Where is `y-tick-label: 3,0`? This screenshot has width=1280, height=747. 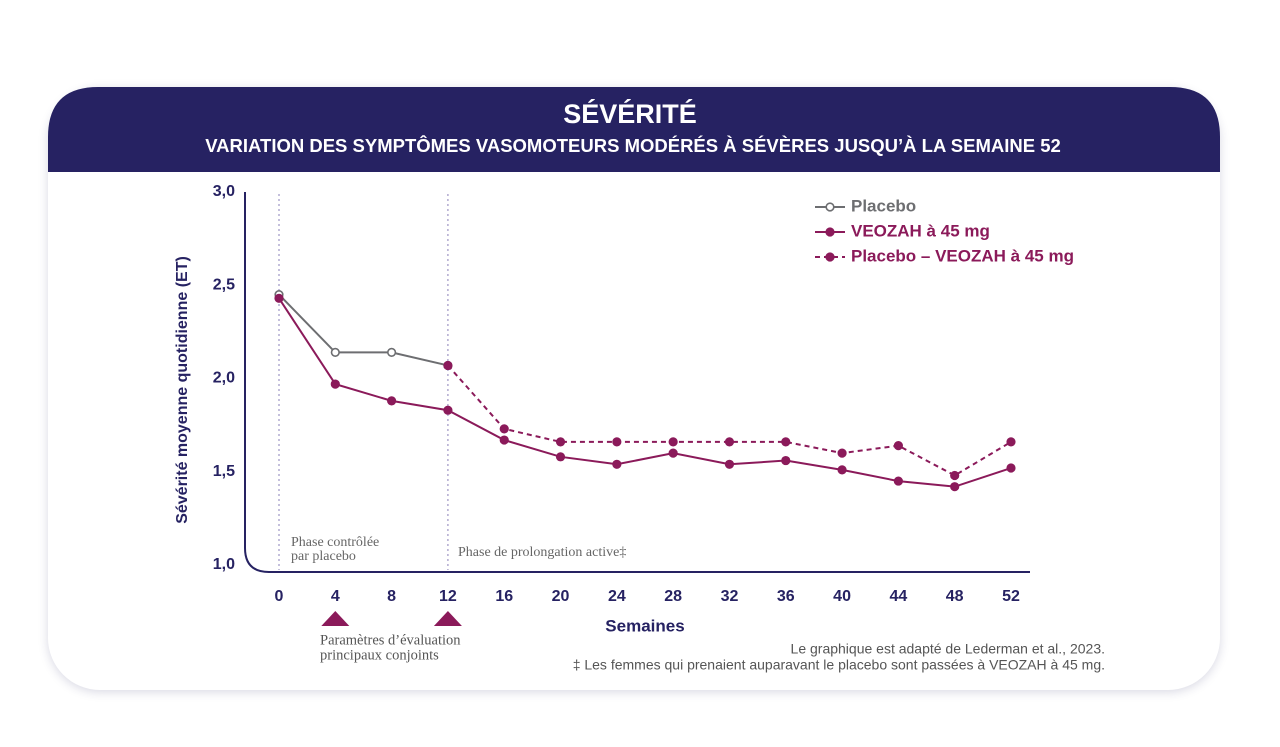
y-tick-label: 3,0 is located at coordinates (224, 191).